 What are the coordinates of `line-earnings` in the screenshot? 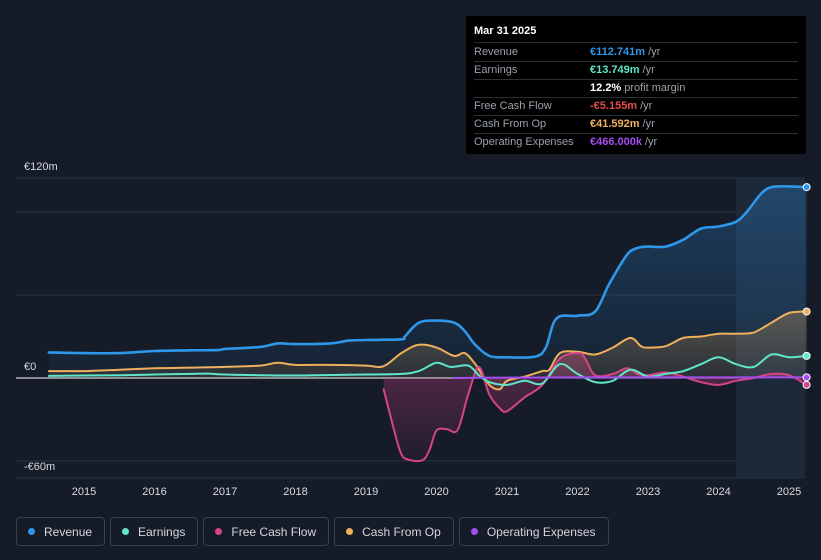 It's located at (427, 369).